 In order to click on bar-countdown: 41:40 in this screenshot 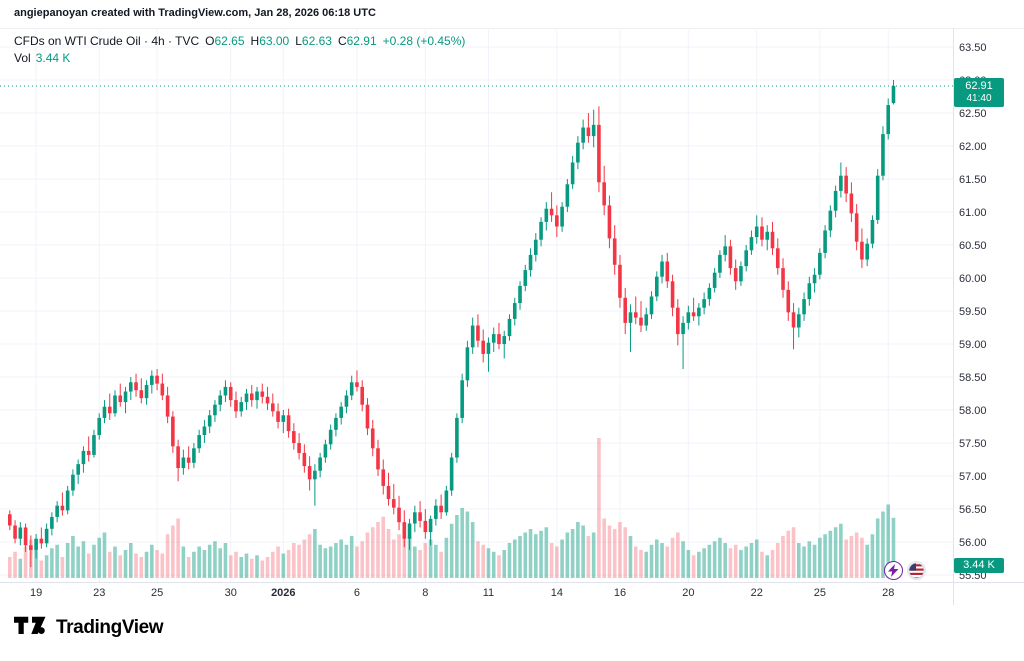, I will do `click(979, 98)`.